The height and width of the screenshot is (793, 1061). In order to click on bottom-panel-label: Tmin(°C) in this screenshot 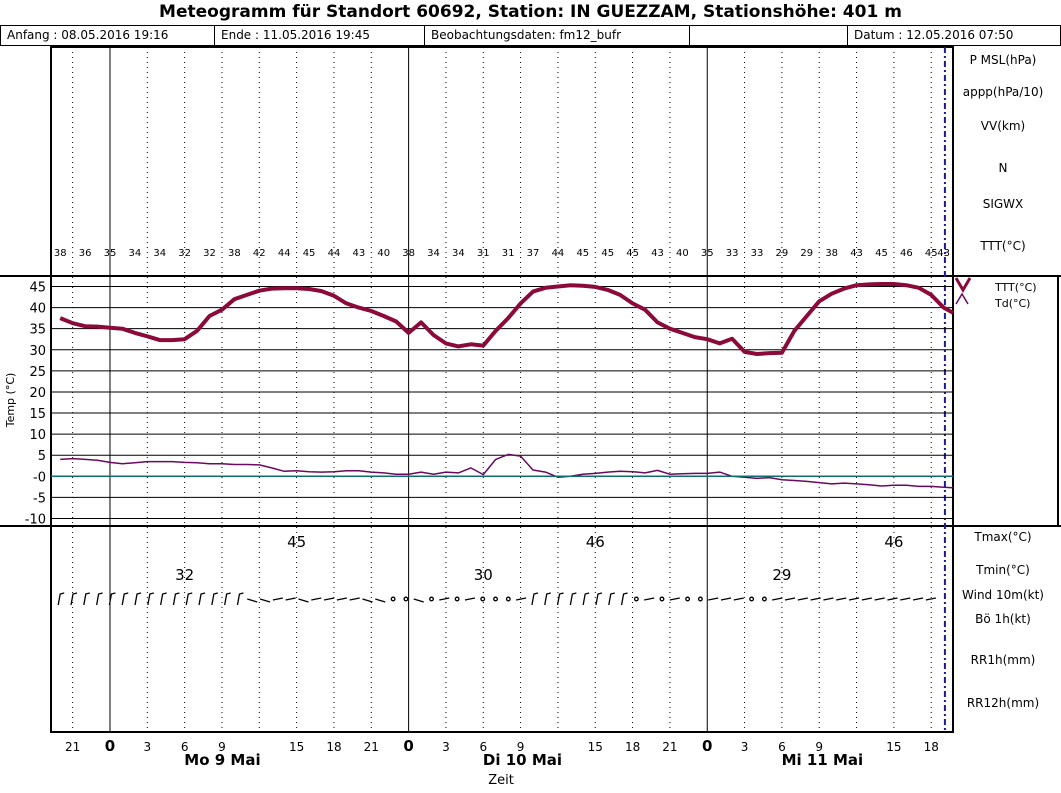, I will do `click(1002, 570)`.